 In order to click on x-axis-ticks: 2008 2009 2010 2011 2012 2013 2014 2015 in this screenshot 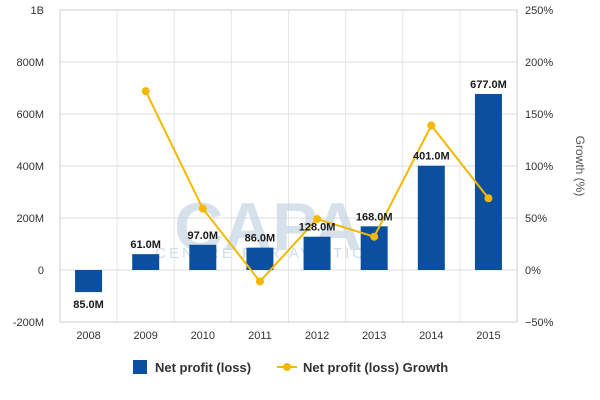, I will do `click(288, 336)`.